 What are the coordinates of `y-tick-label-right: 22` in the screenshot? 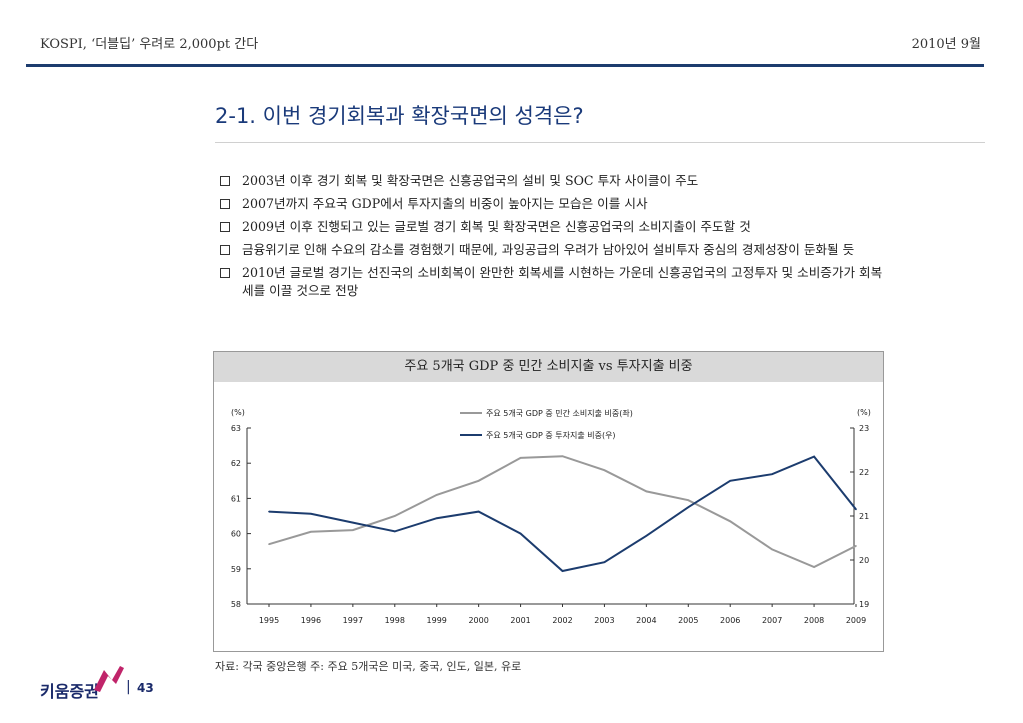 It's located at (864, 472).